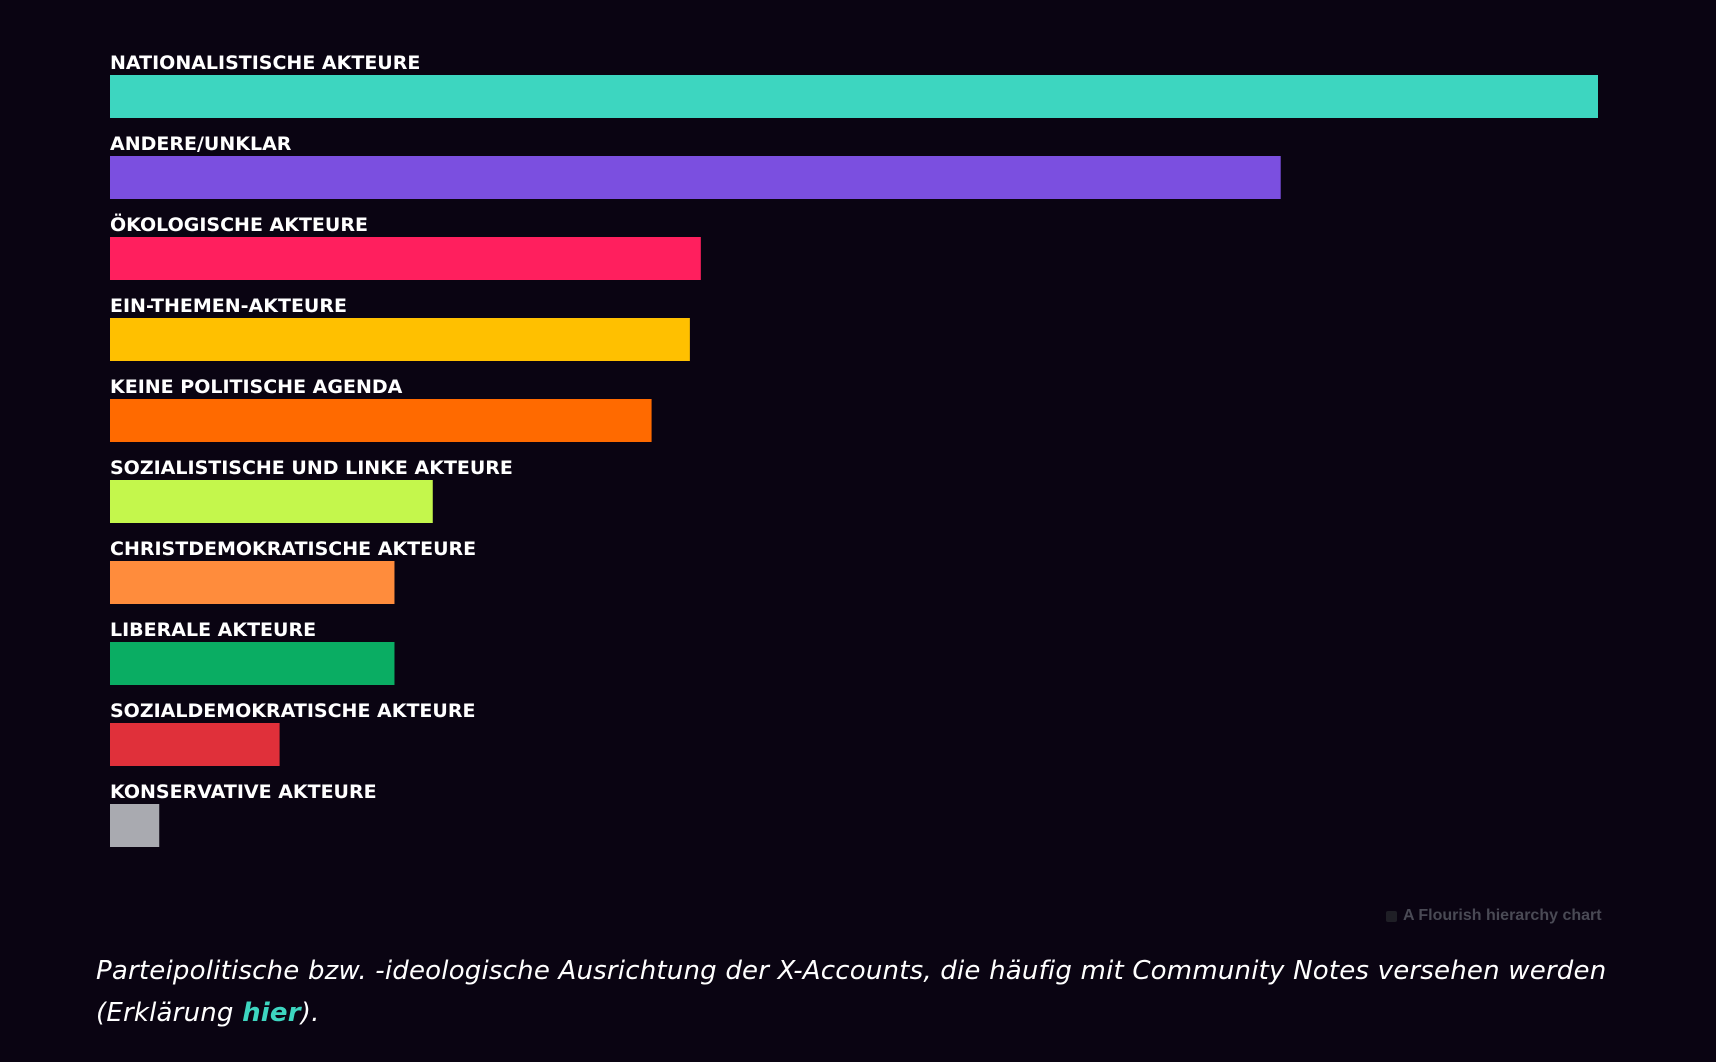 This screenshot has width=1716, height=1062. What do you see at coordinates (310, 1013) in the screenshot?
I see `caption-text-end: ).` at bounding box center [310, 1013].